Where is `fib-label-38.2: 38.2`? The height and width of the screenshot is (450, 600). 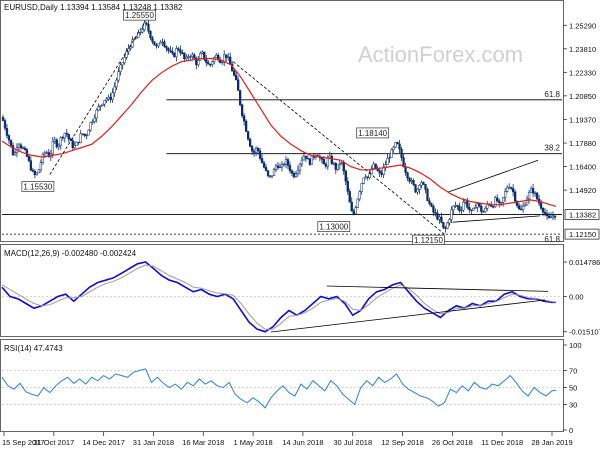
fib-label-38.2: 38.2 is located at coordinates (552, 148).